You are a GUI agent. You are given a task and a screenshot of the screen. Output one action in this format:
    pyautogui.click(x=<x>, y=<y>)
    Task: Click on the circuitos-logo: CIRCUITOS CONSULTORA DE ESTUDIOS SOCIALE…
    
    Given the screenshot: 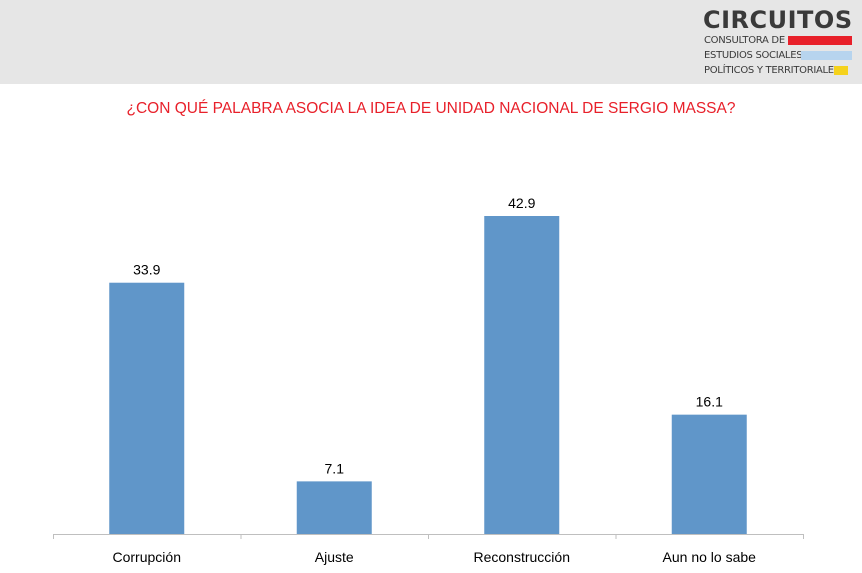 What is the action you would take?
    pyautogui.click(x=778, y=43)
    